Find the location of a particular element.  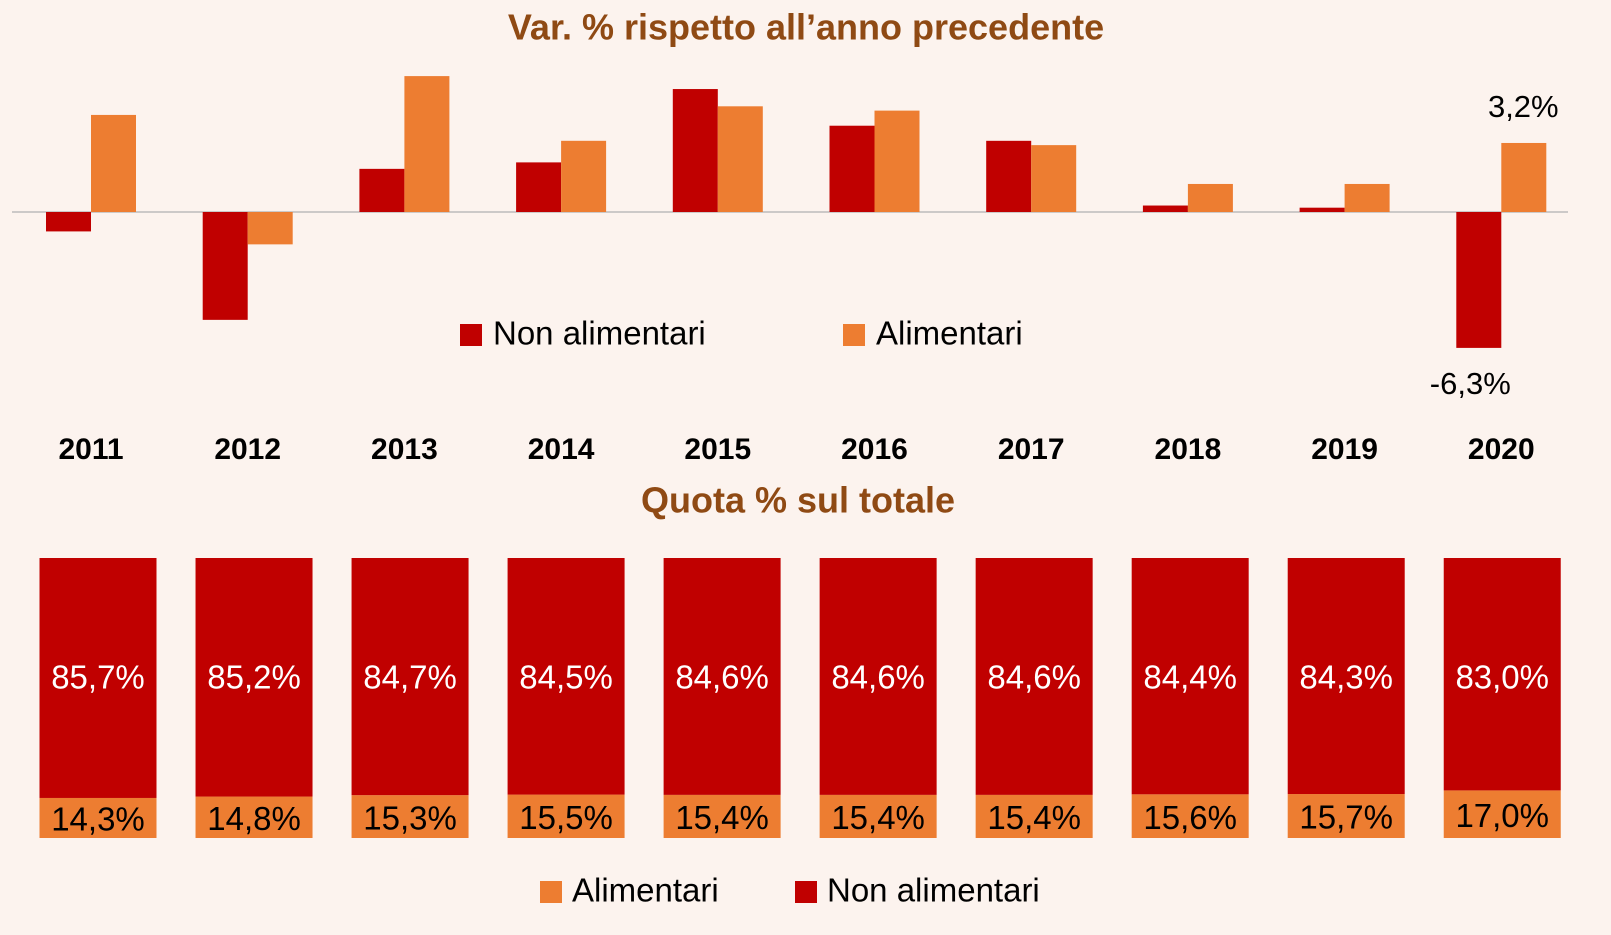

data-label: 15,7% is located at coordinates (1346, 817).